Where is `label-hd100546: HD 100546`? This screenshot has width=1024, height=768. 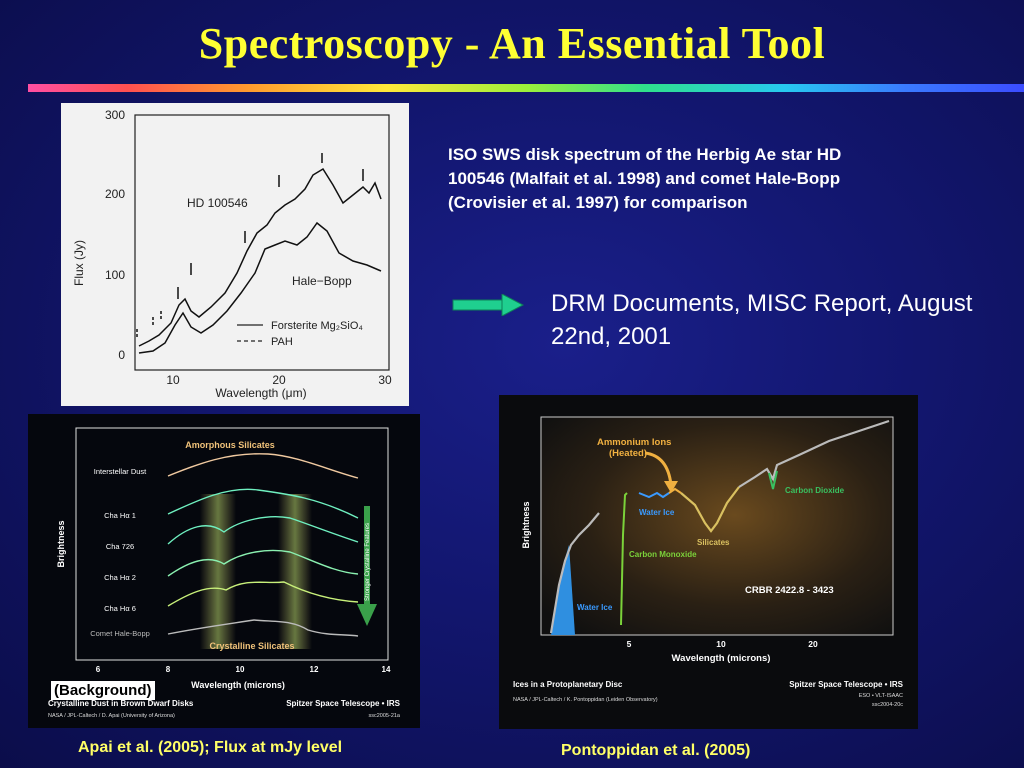
label-hd100546: HD 100546 is located at coordinates (217, 203).